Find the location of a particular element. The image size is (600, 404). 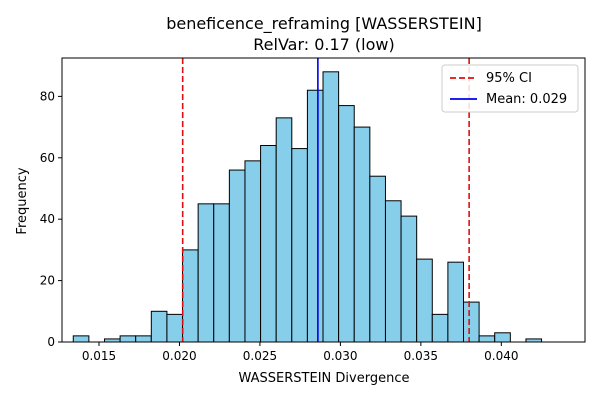

chart-title: beneficence_reframing [WASSERSTEIN] is located at coordinates (324, 24).